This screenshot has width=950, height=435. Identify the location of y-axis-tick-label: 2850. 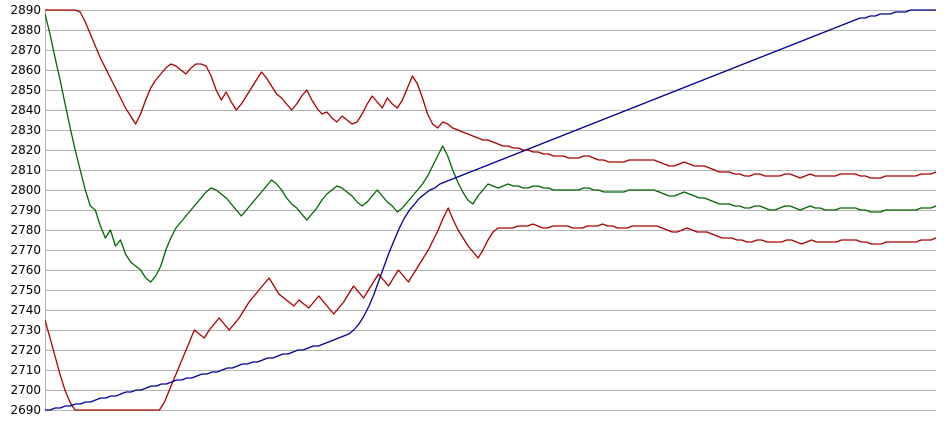
(25, 90).